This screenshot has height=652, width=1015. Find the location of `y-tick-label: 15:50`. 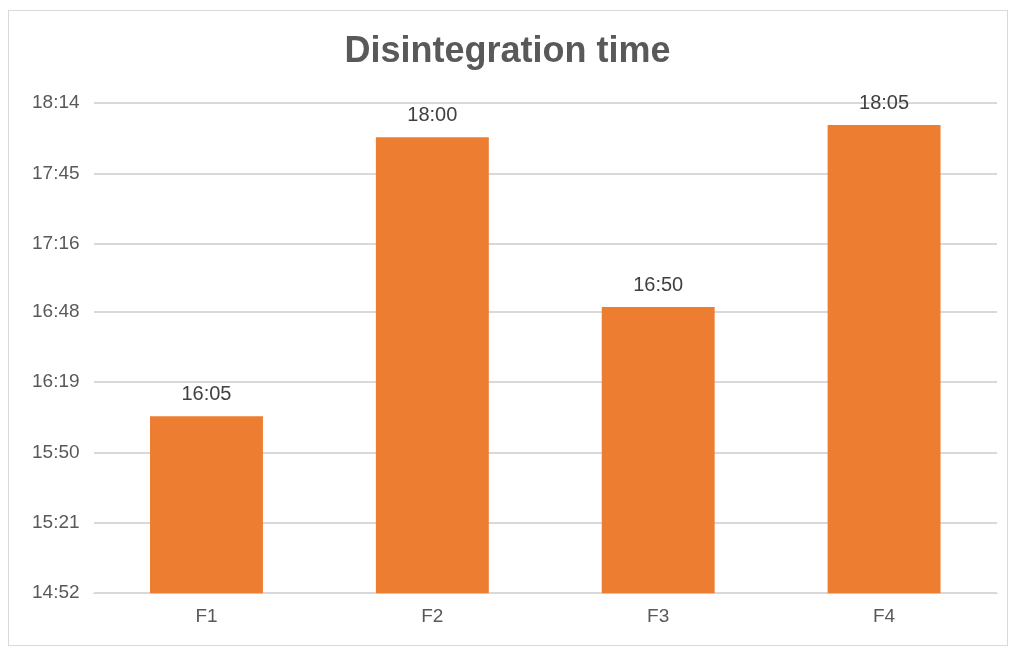

y-tick-label: 15:50 is located at coordinates (56, 451).